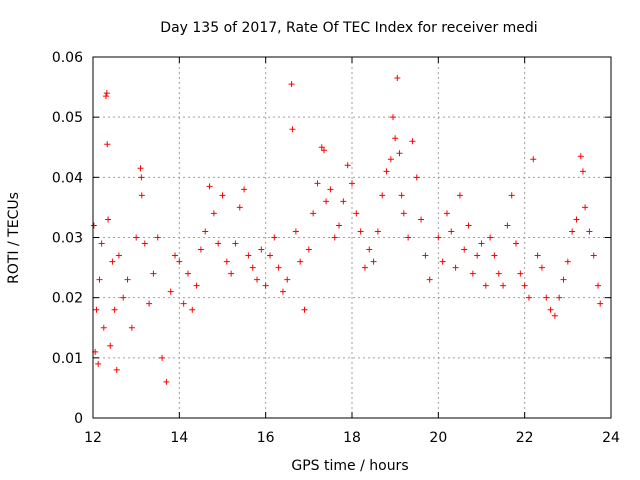 This screenshot has height=480, width=640. What do you see at coordinates (179, 438) in the screenshot?
I see `x-tick-label: 14` at bounding box center [179, 438].